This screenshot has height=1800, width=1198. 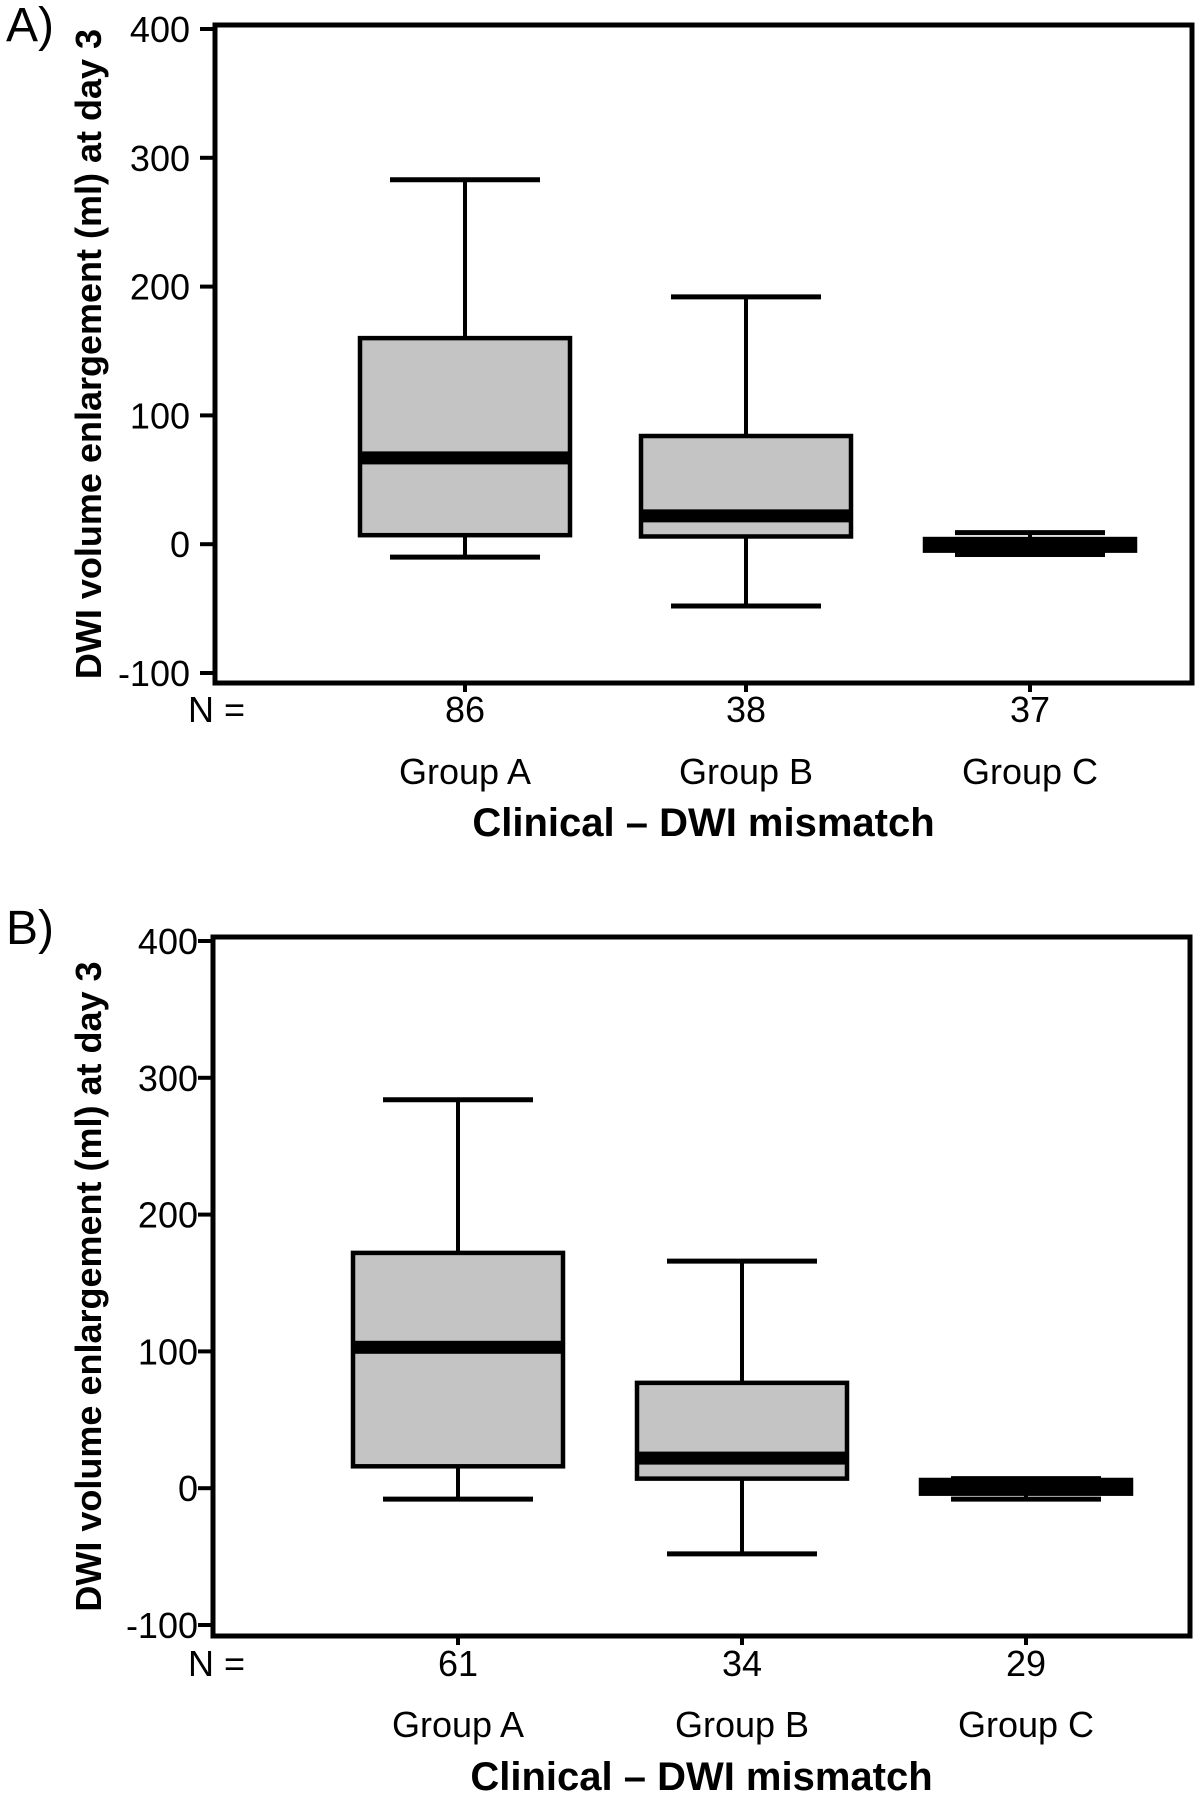 What do you see at coordinates (465, 709) in the screenshot?
I see `n-value: 86` at bounding box center [465, 709].